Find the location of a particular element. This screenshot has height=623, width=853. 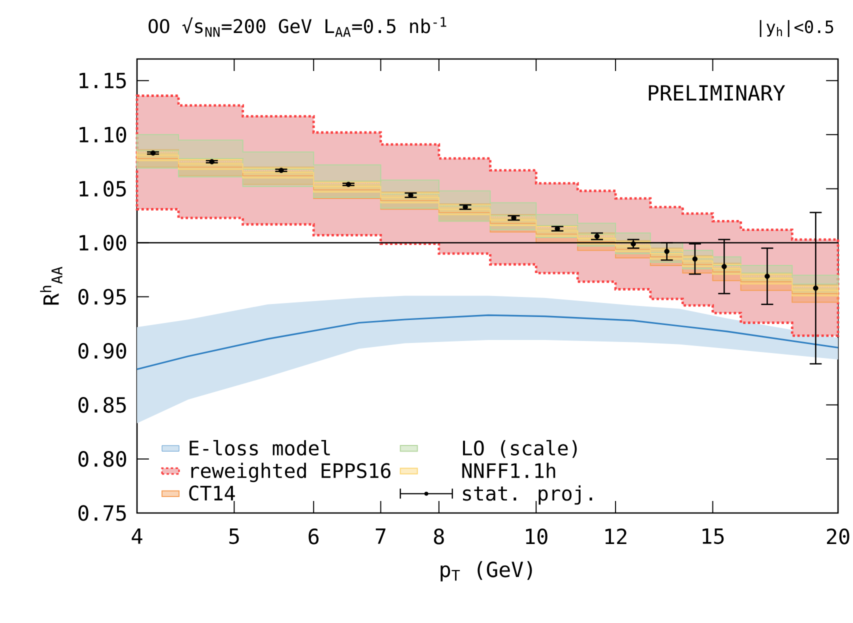

x-tick-label: 8 is located at coordinates (439, 536).